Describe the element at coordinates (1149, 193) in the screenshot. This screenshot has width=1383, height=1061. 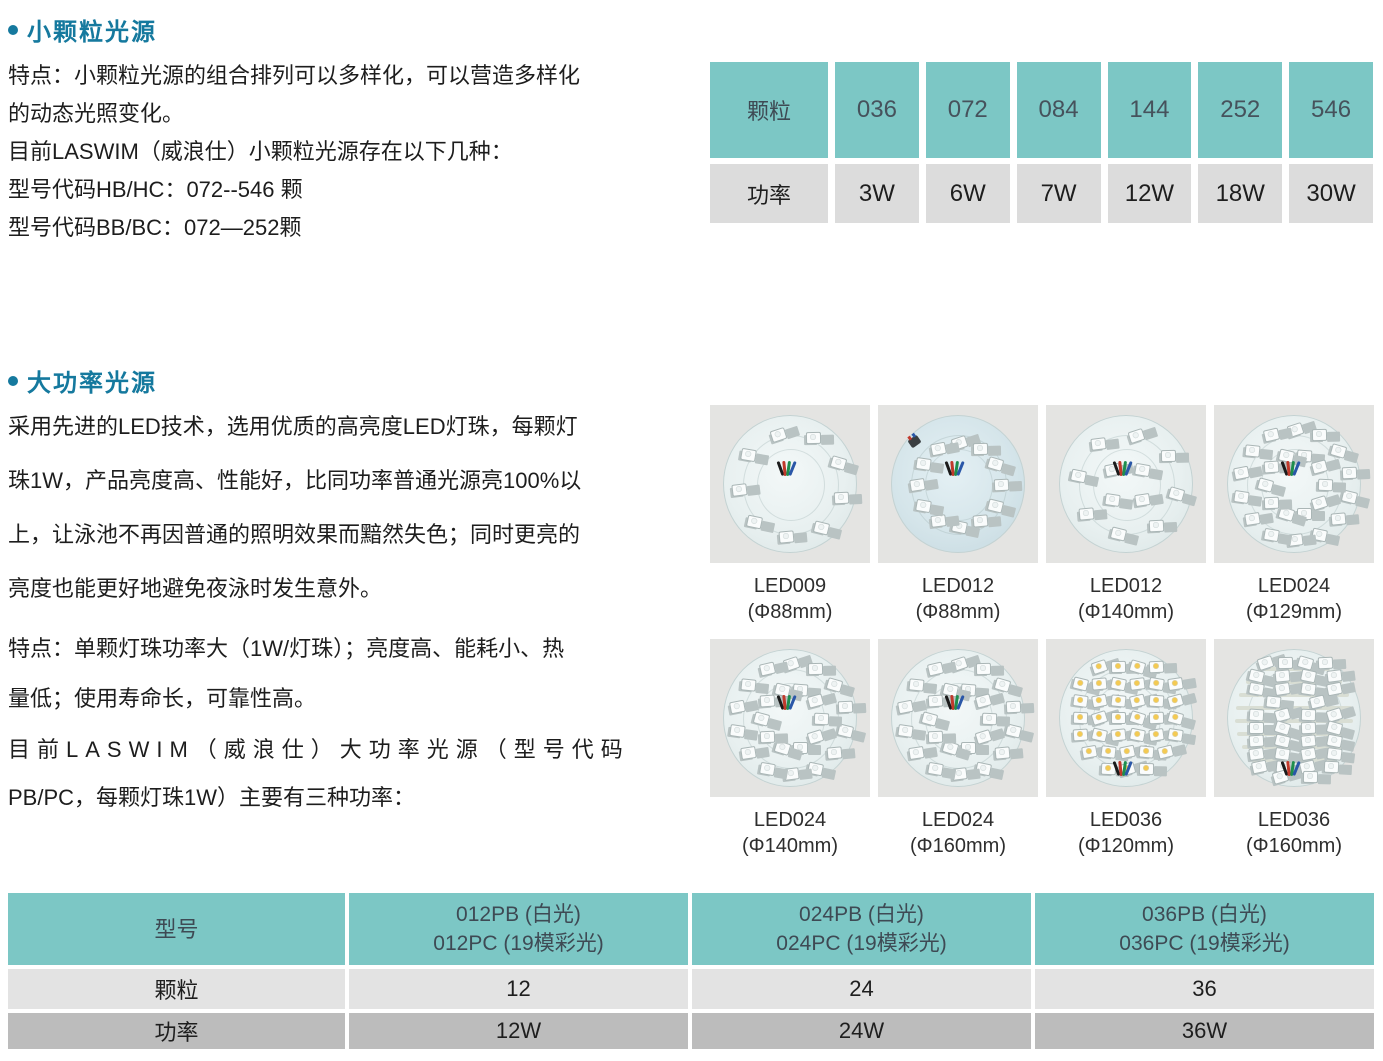
I see `power-value-cell: 12W` at that location.